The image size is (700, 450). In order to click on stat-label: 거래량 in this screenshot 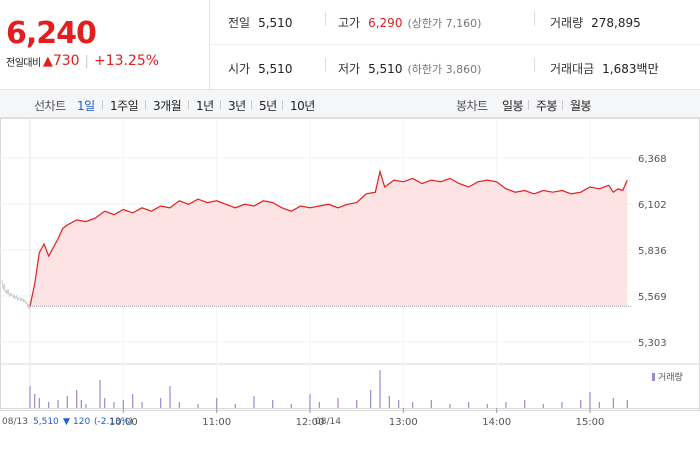, I will do `click(567, 23)`.